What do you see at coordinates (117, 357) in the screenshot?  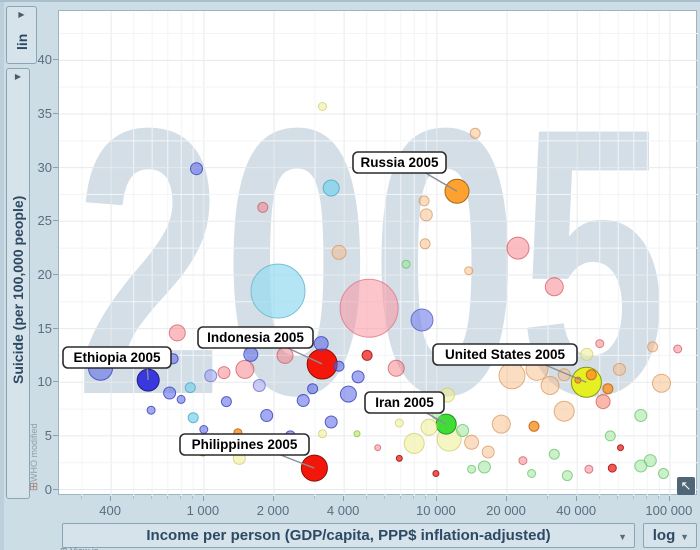 I see `country-label: Ethiopia 2005` at bounding box center [117, 357].